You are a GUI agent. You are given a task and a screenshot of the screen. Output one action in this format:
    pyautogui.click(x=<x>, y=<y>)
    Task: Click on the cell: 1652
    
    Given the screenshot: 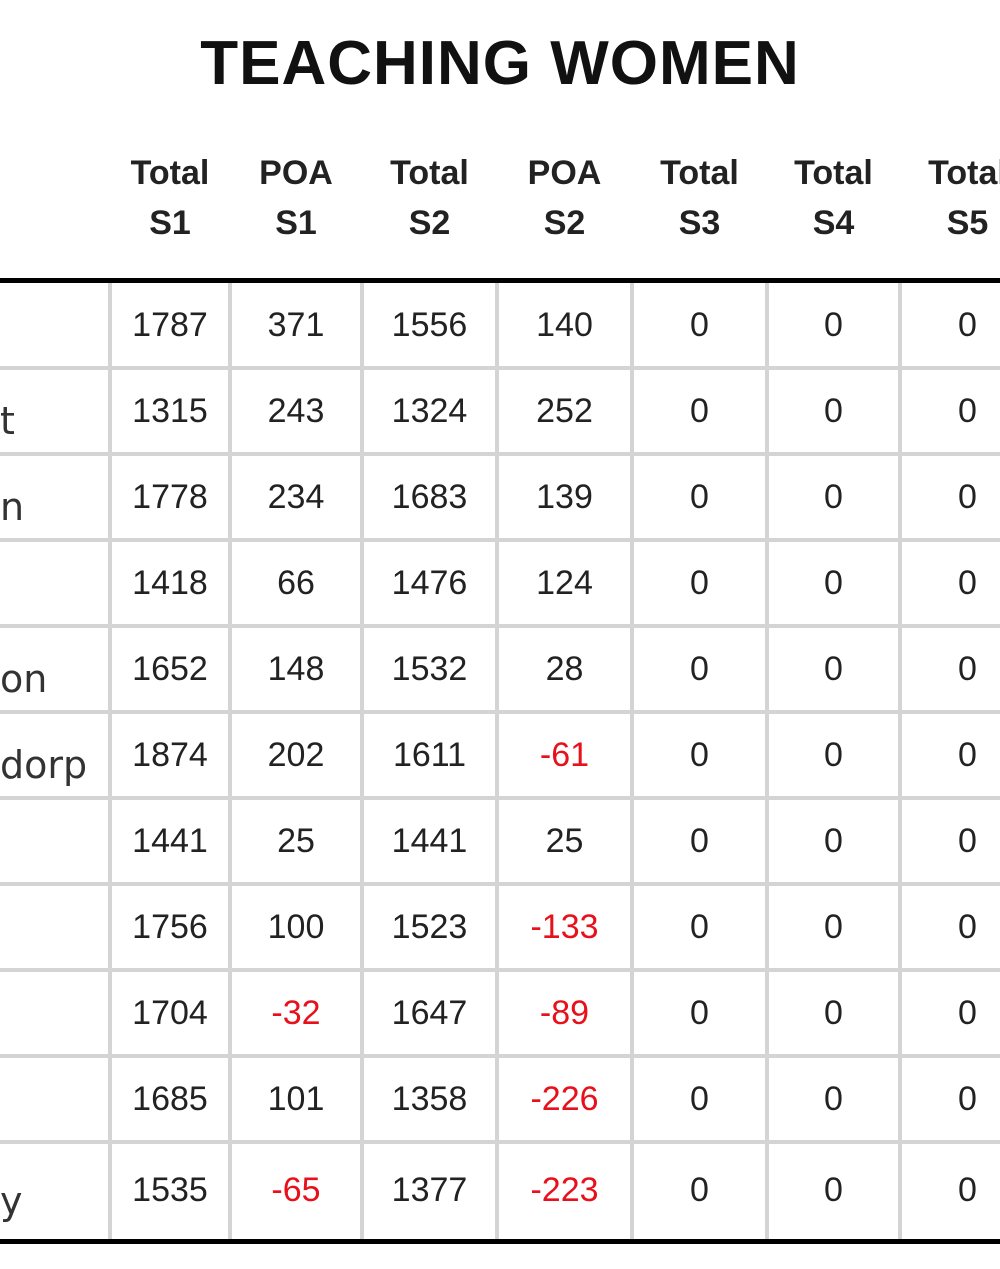 What is the action you would take?
    pyautogui.click(x=170, y=668)
    